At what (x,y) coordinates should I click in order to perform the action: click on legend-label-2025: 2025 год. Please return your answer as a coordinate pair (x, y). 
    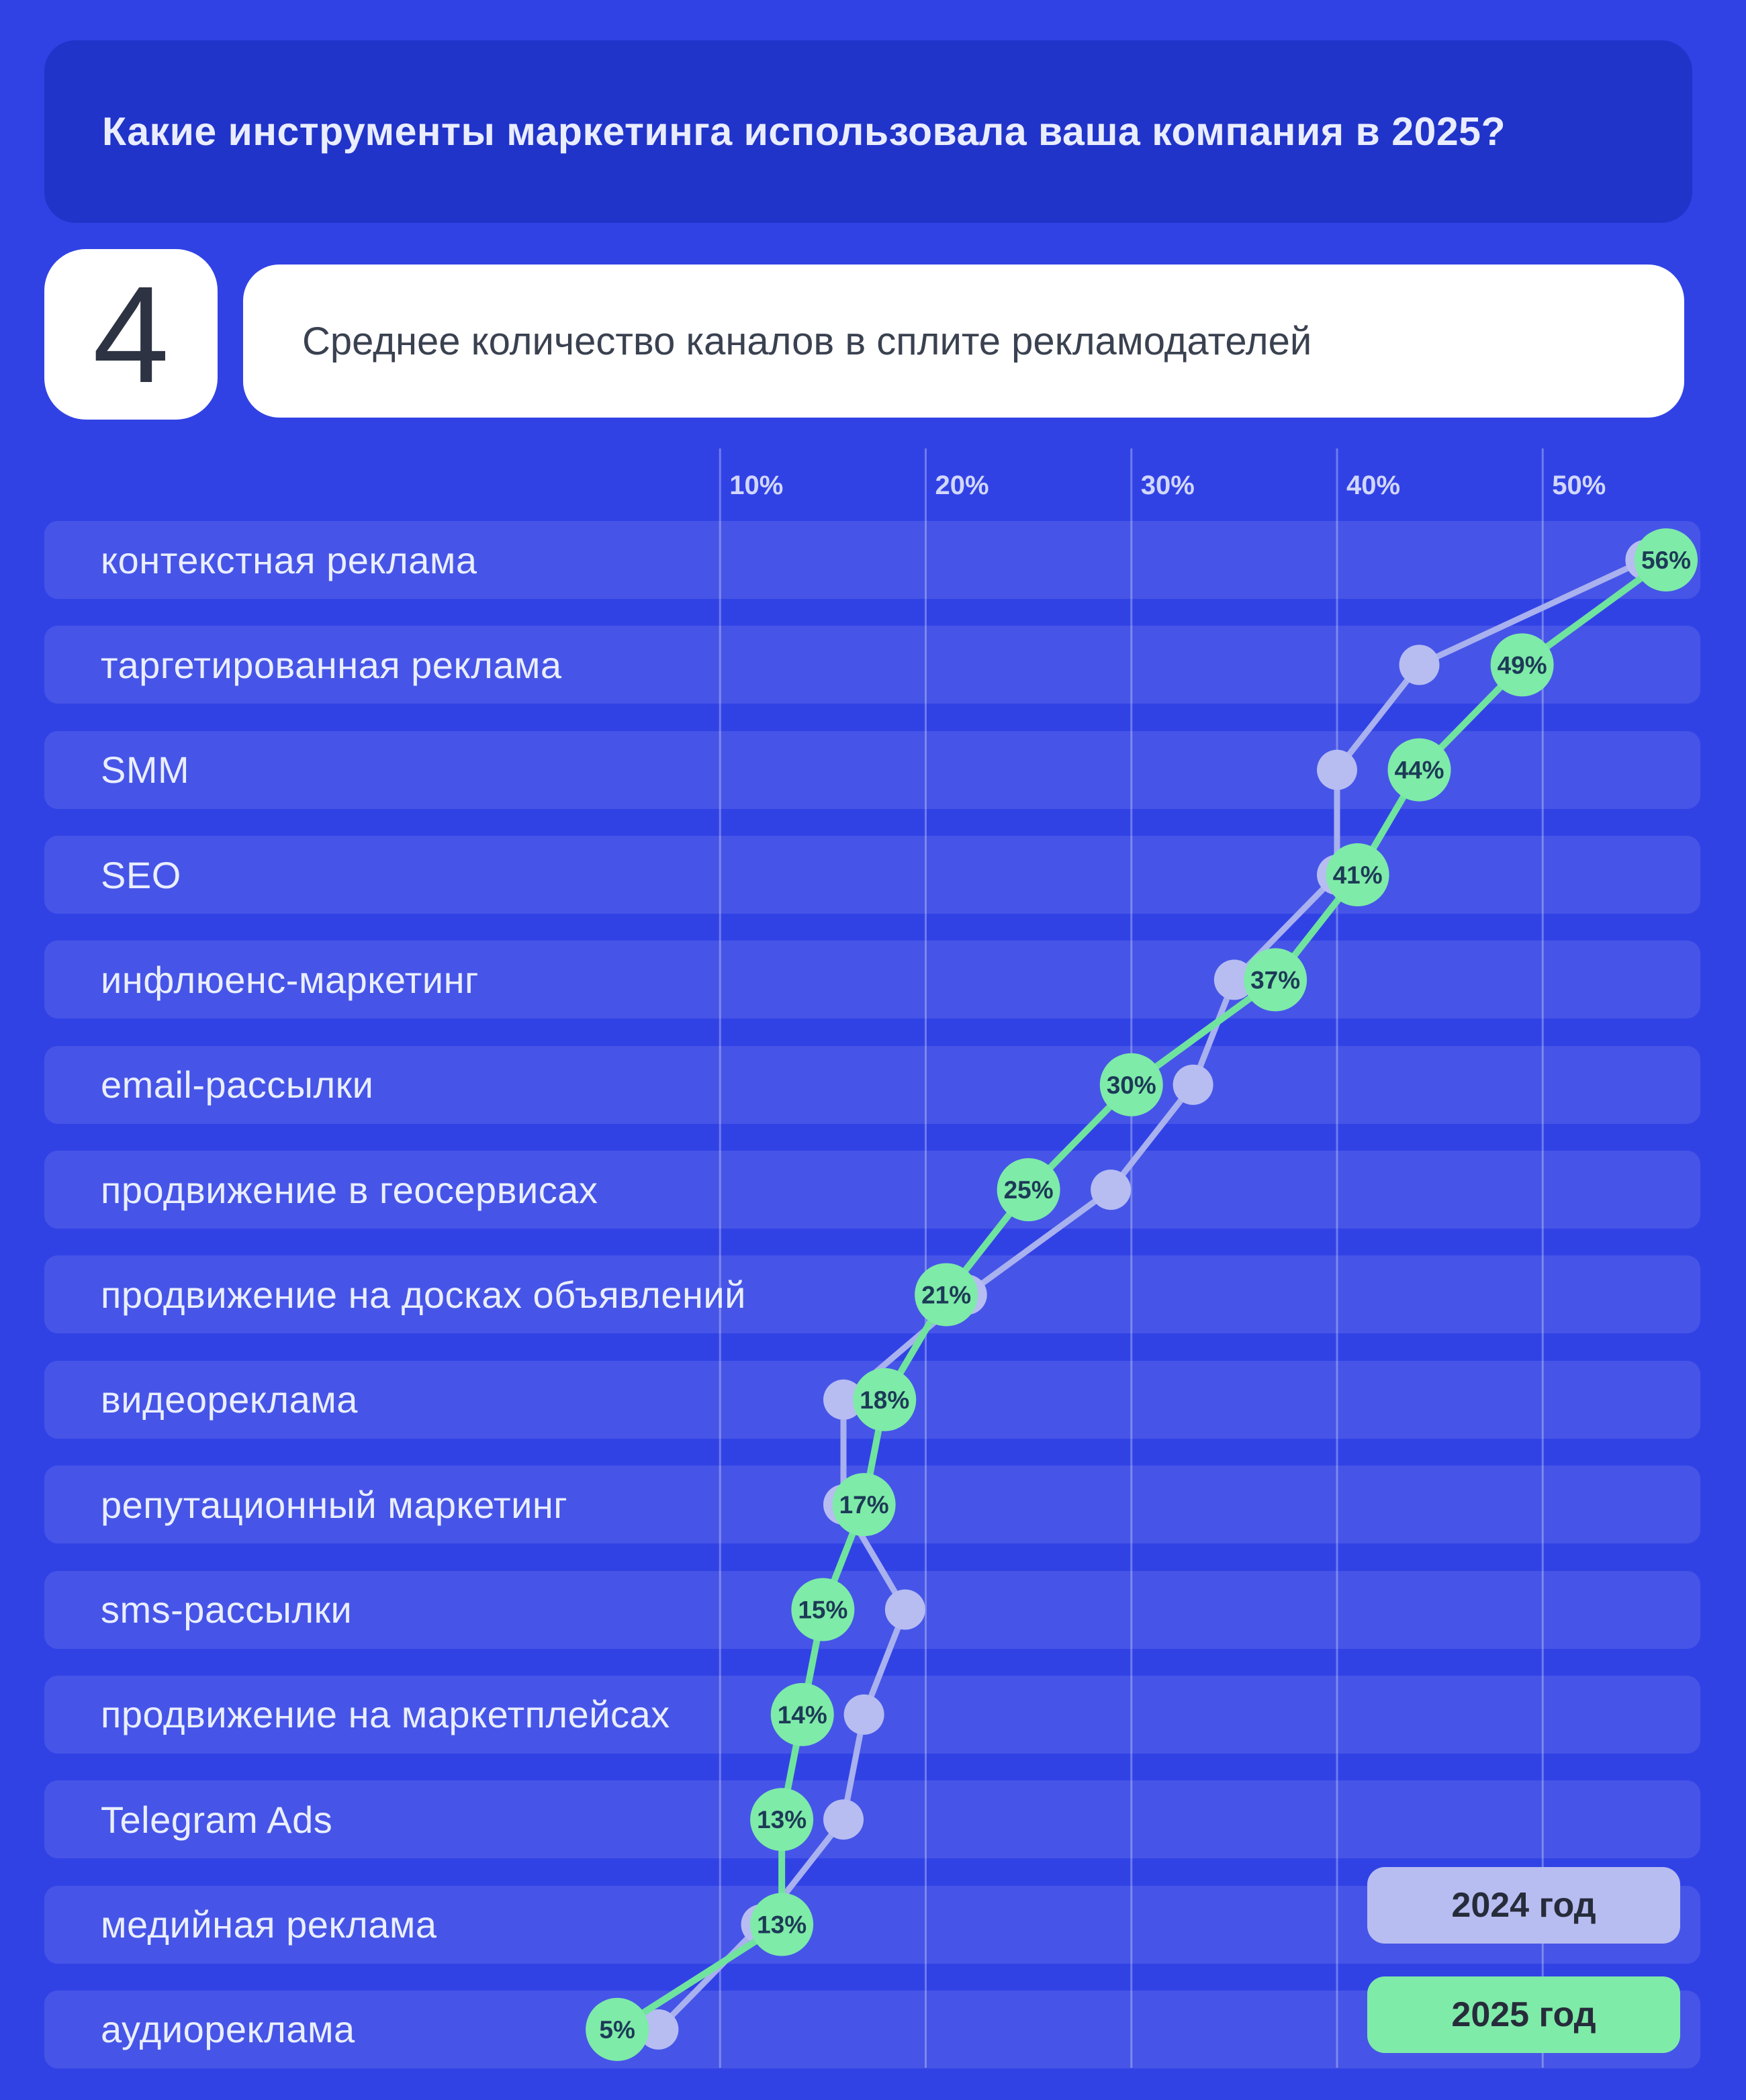
    Looking at the image, I should click on (1524, 2014).